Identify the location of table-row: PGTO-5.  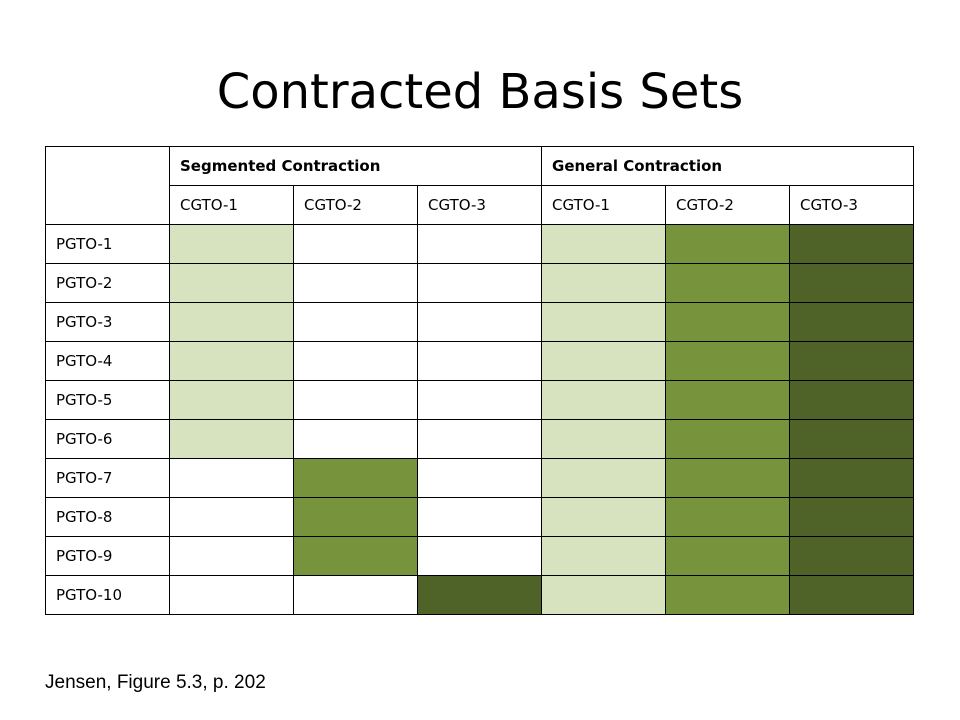
(480, 400).